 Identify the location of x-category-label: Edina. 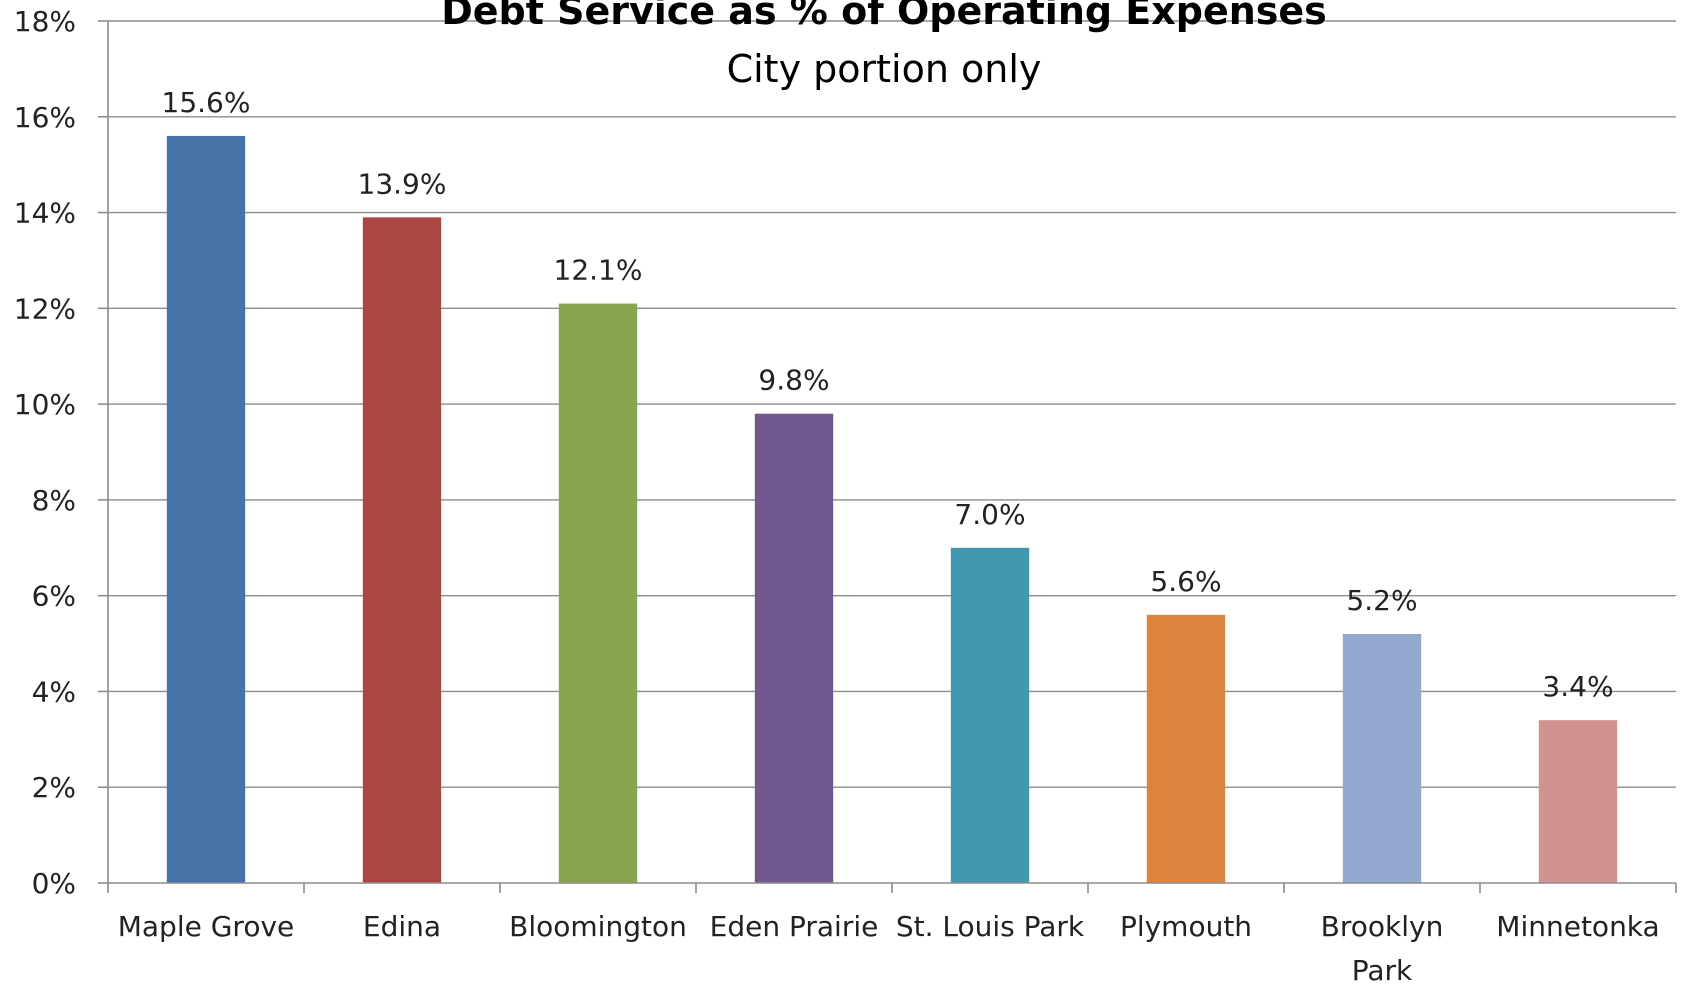
(402, 926).